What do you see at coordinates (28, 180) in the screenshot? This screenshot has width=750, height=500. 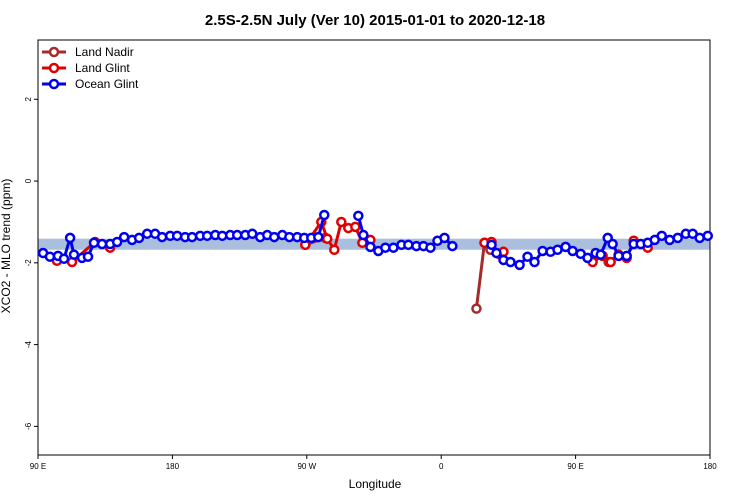 I see `y-tick-label: 0` at bounding box center [28, 180].